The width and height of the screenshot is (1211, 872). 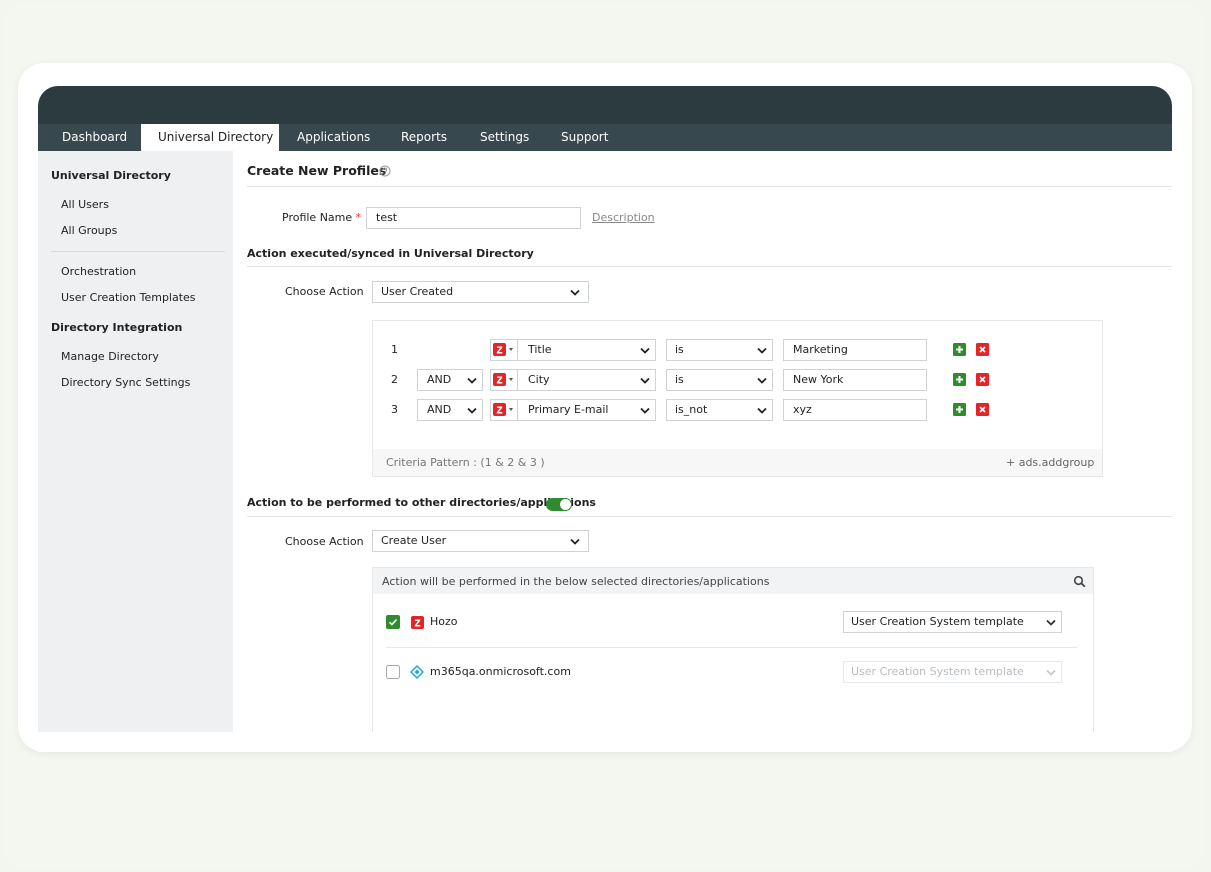 I want to click on sidebar-item: Manage Directory, so click(x=110, y=356).